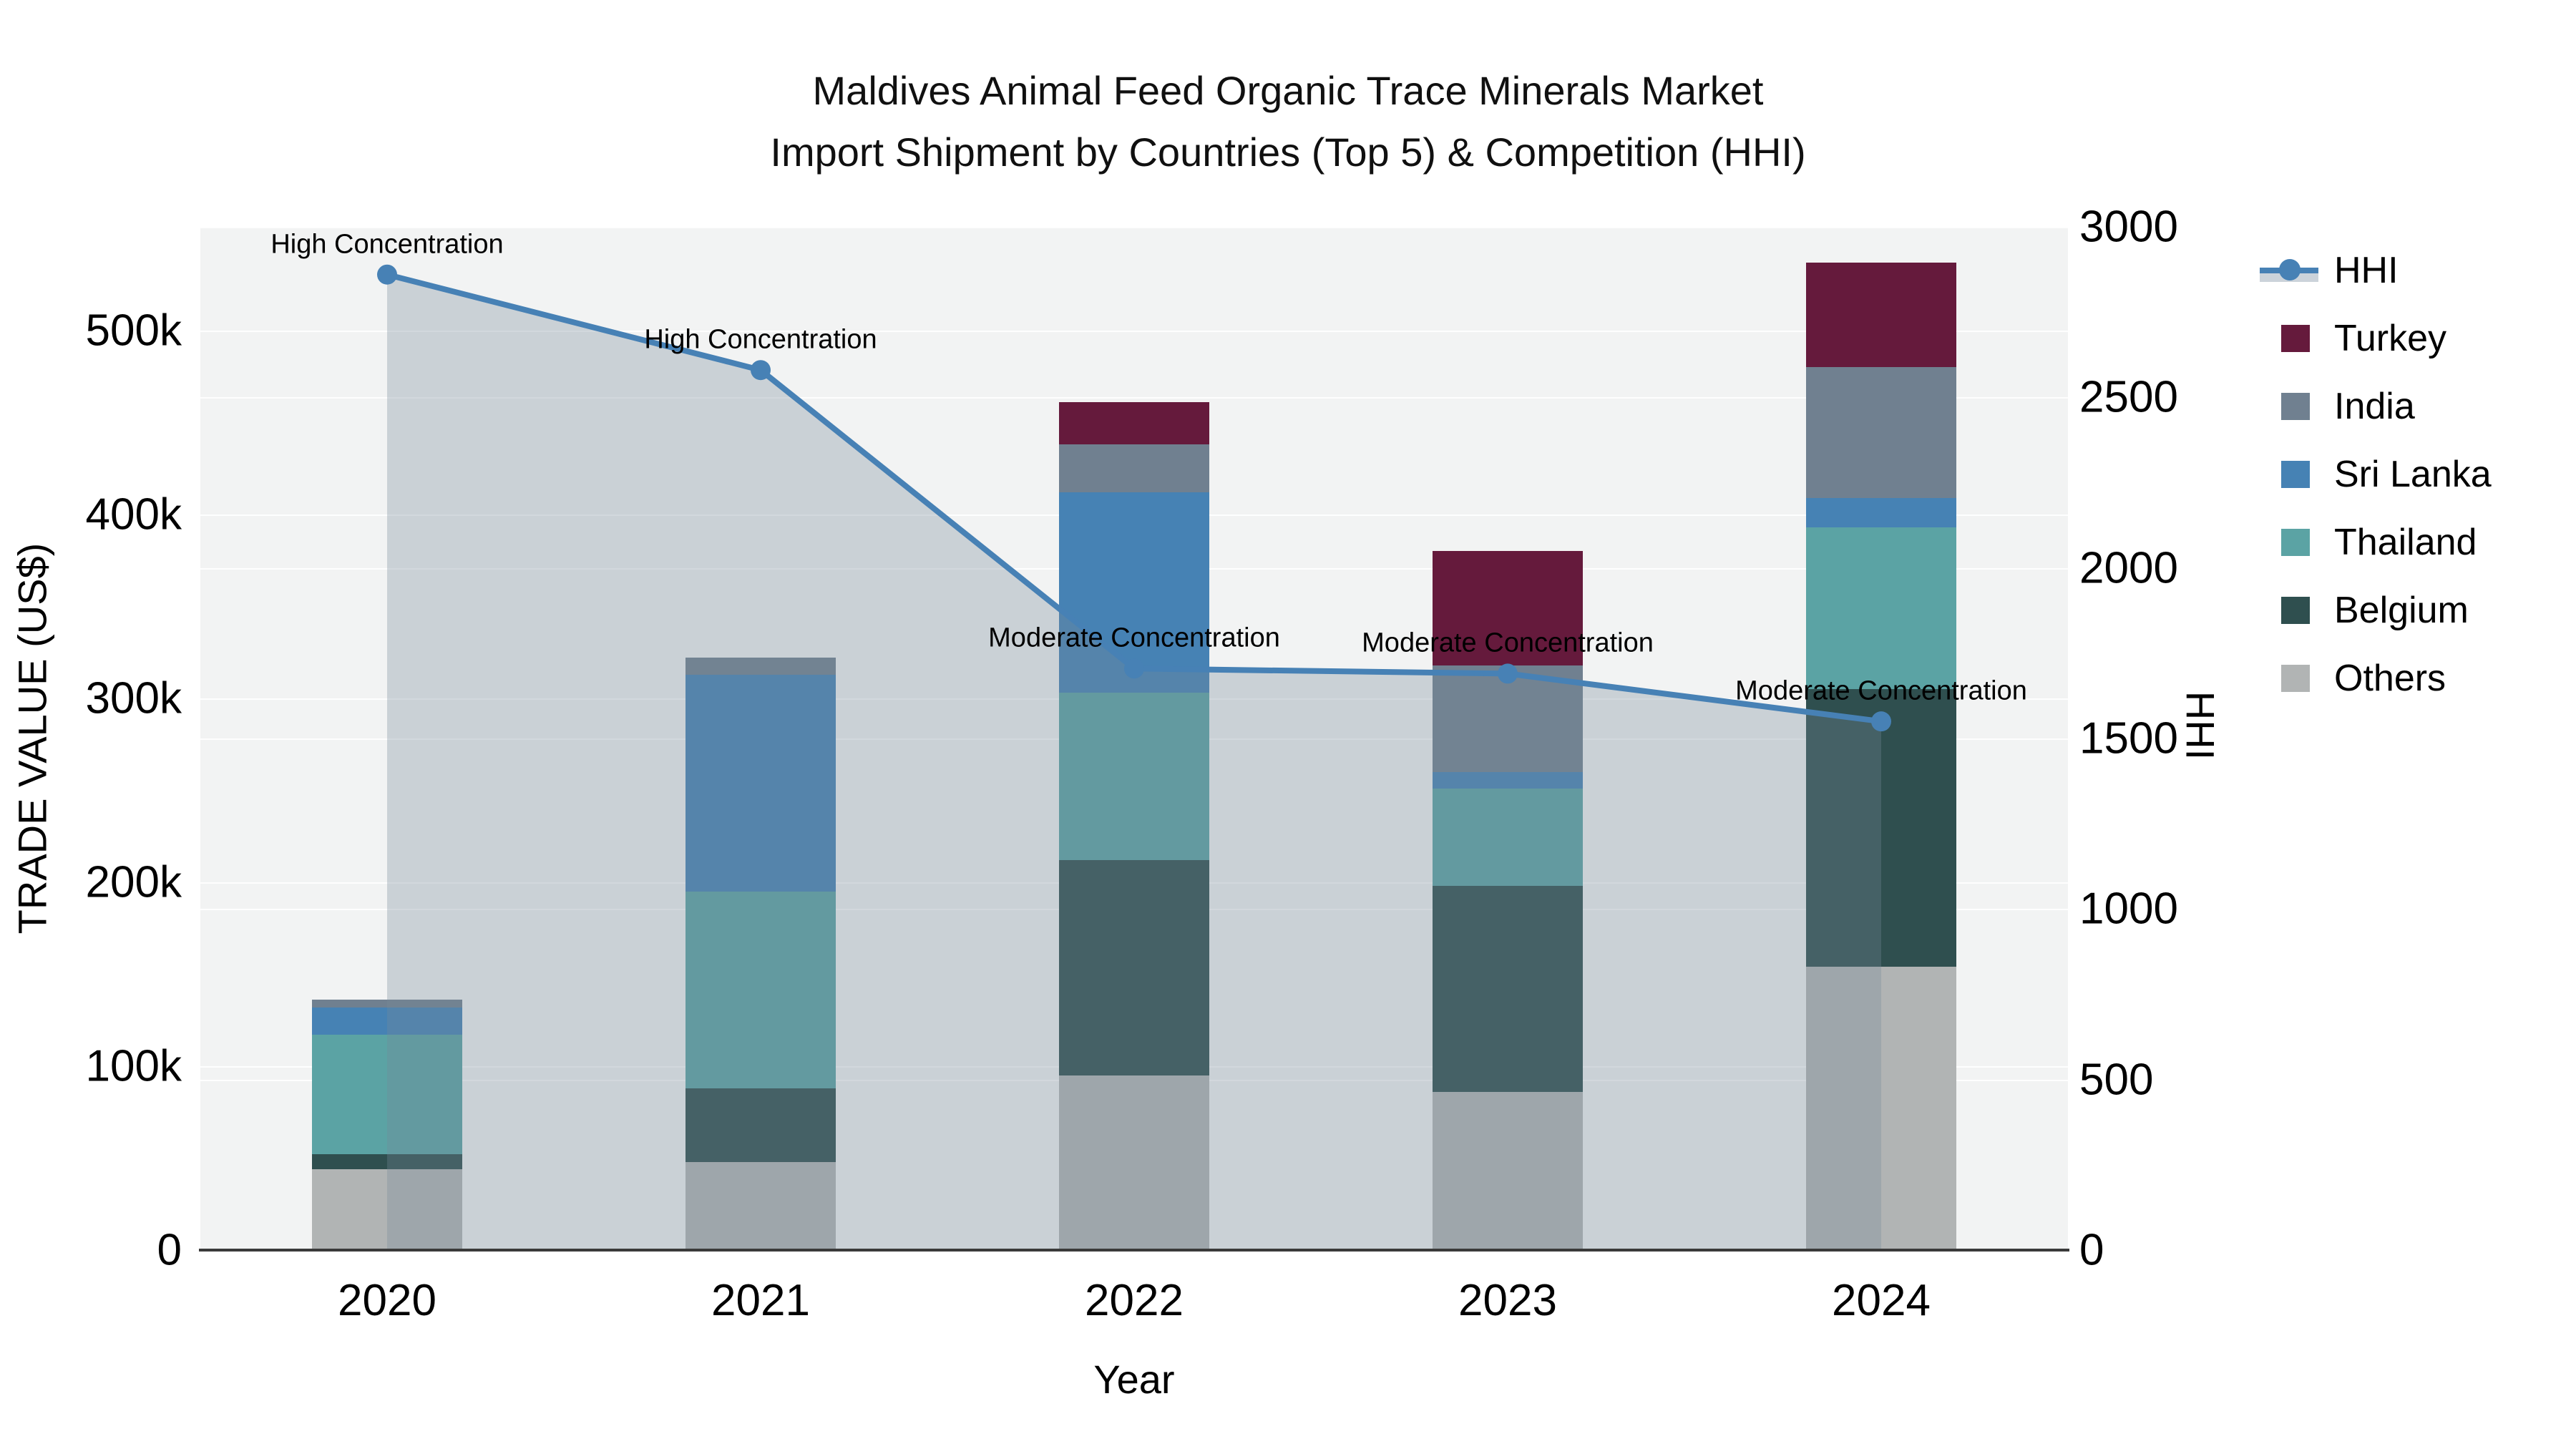 The image size is (2576, 1449). Describe the element at coordinates (2200, 726) in the screenshot. I see `y-axis-title-right: HHI` at that location.